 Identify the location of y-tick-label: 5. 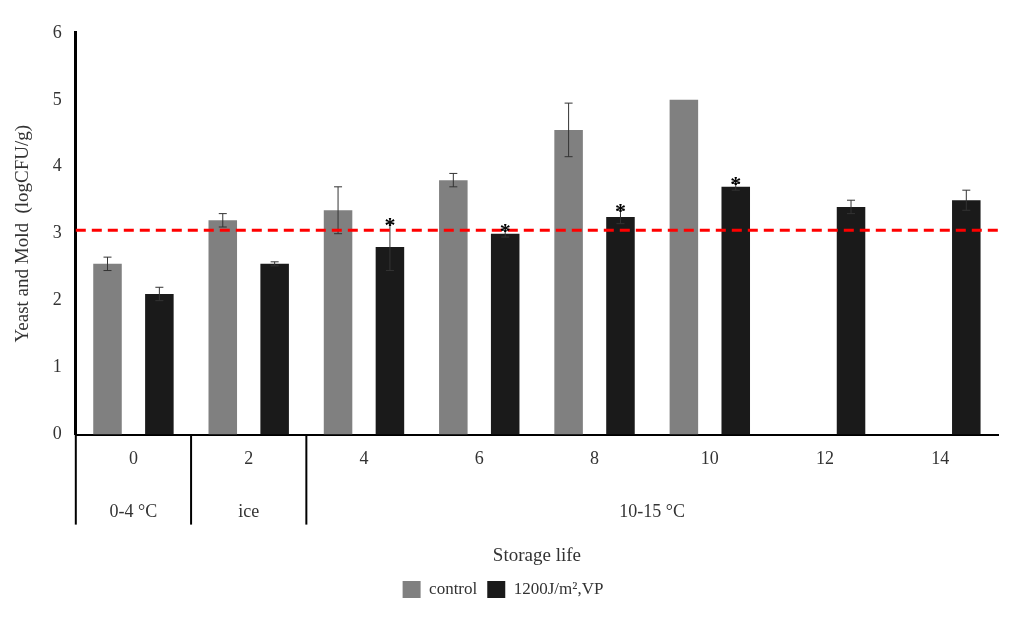
(57, 98).